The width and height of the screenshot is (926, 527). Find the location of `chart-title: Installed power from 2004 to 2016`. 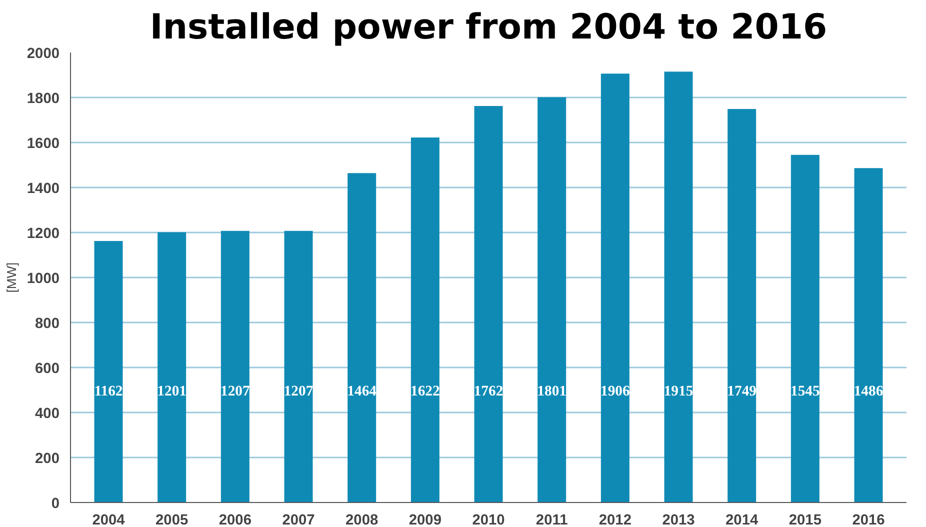

chart-title: Installed power from 2004 to 2016 is located at coordinates (489, 28).